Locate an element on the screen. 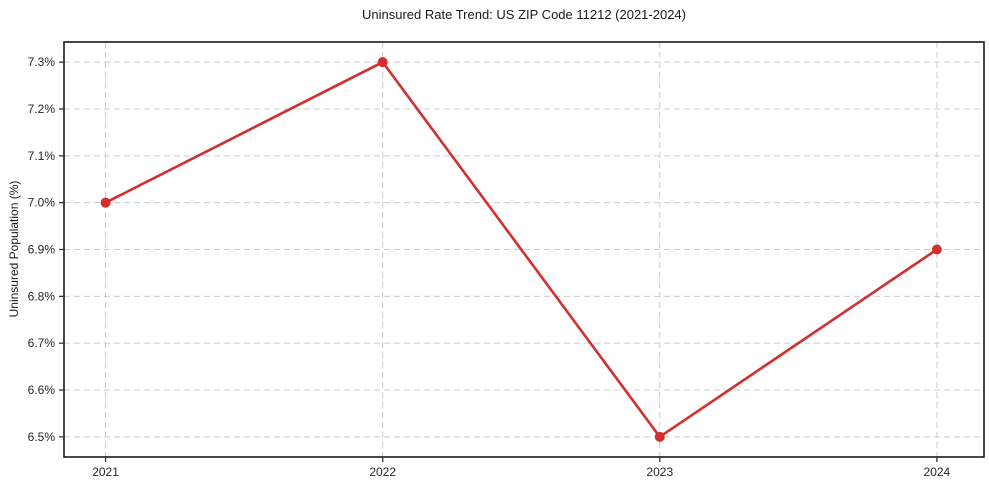  x-tick-label: 2023 is located at coordinates (659, 472).